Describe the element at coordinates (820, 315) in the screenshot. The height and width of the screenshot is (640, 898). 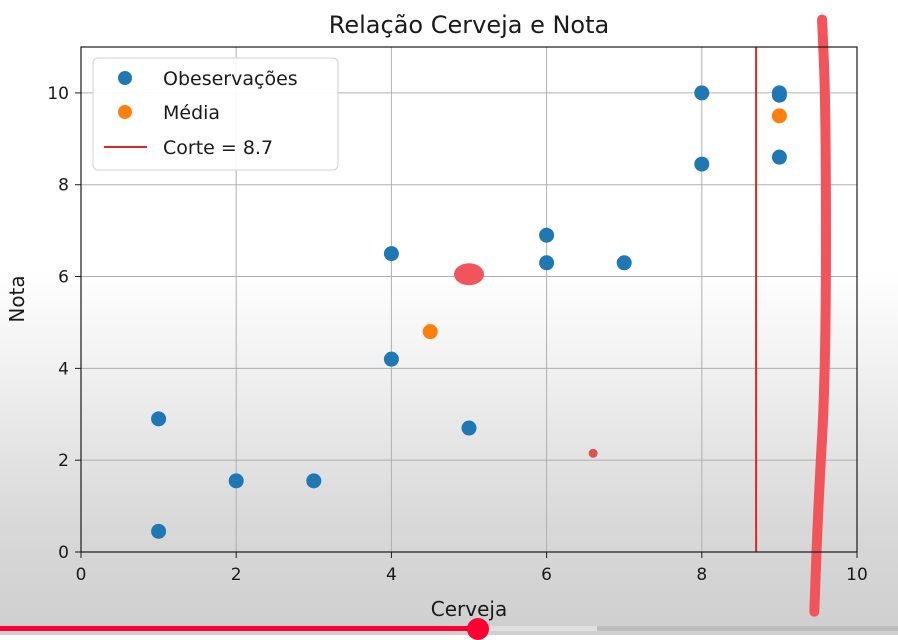
I see `annotation-stroke` at that location.